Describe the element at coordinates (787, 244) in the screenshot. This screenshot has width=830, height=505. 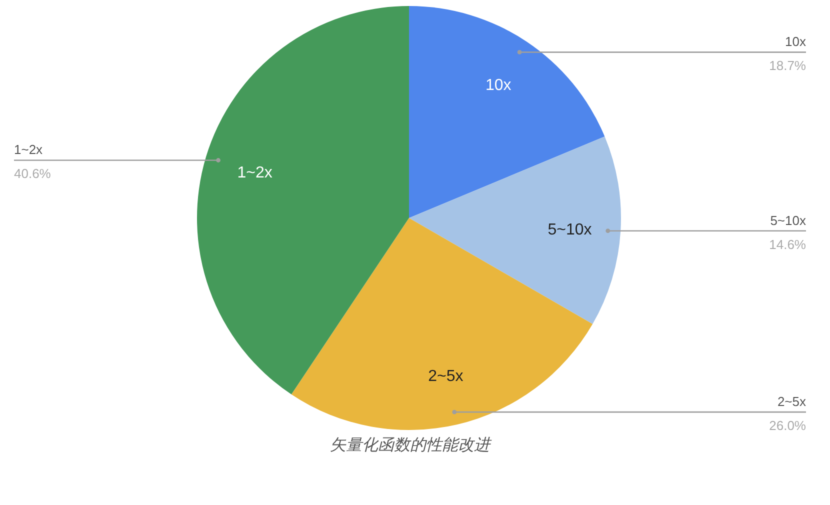
I see `data-label: 14.6%` at that location.